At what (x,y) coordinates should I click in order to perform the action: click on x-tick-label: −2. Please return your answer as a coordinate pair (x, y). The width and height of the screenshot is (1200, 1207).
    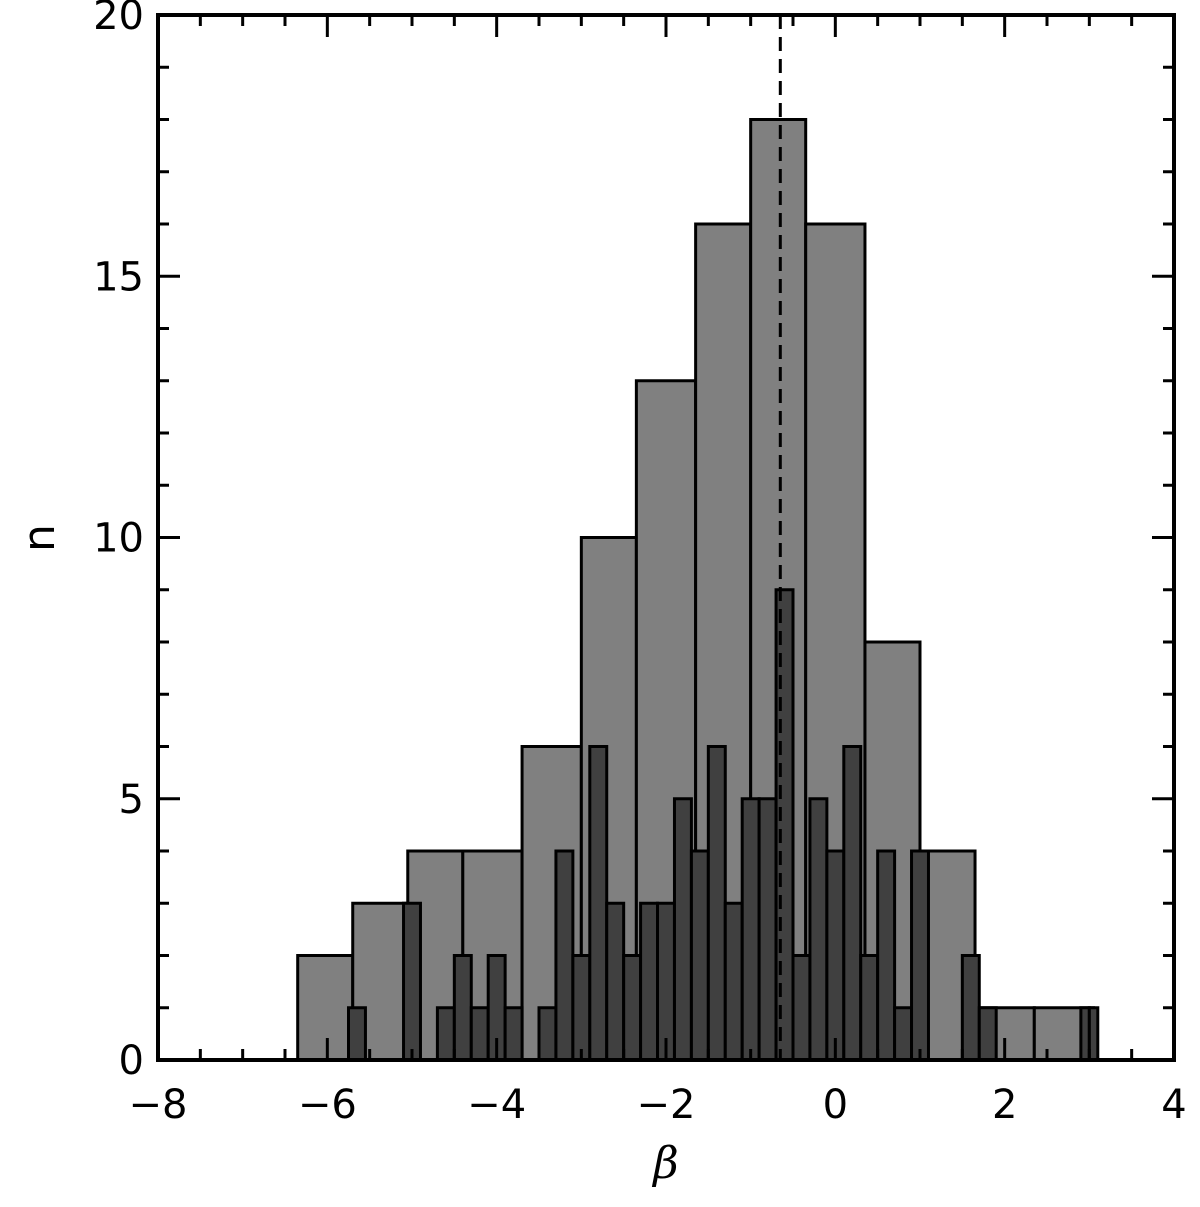
    Looking at the image, I should click on (666, 1105).